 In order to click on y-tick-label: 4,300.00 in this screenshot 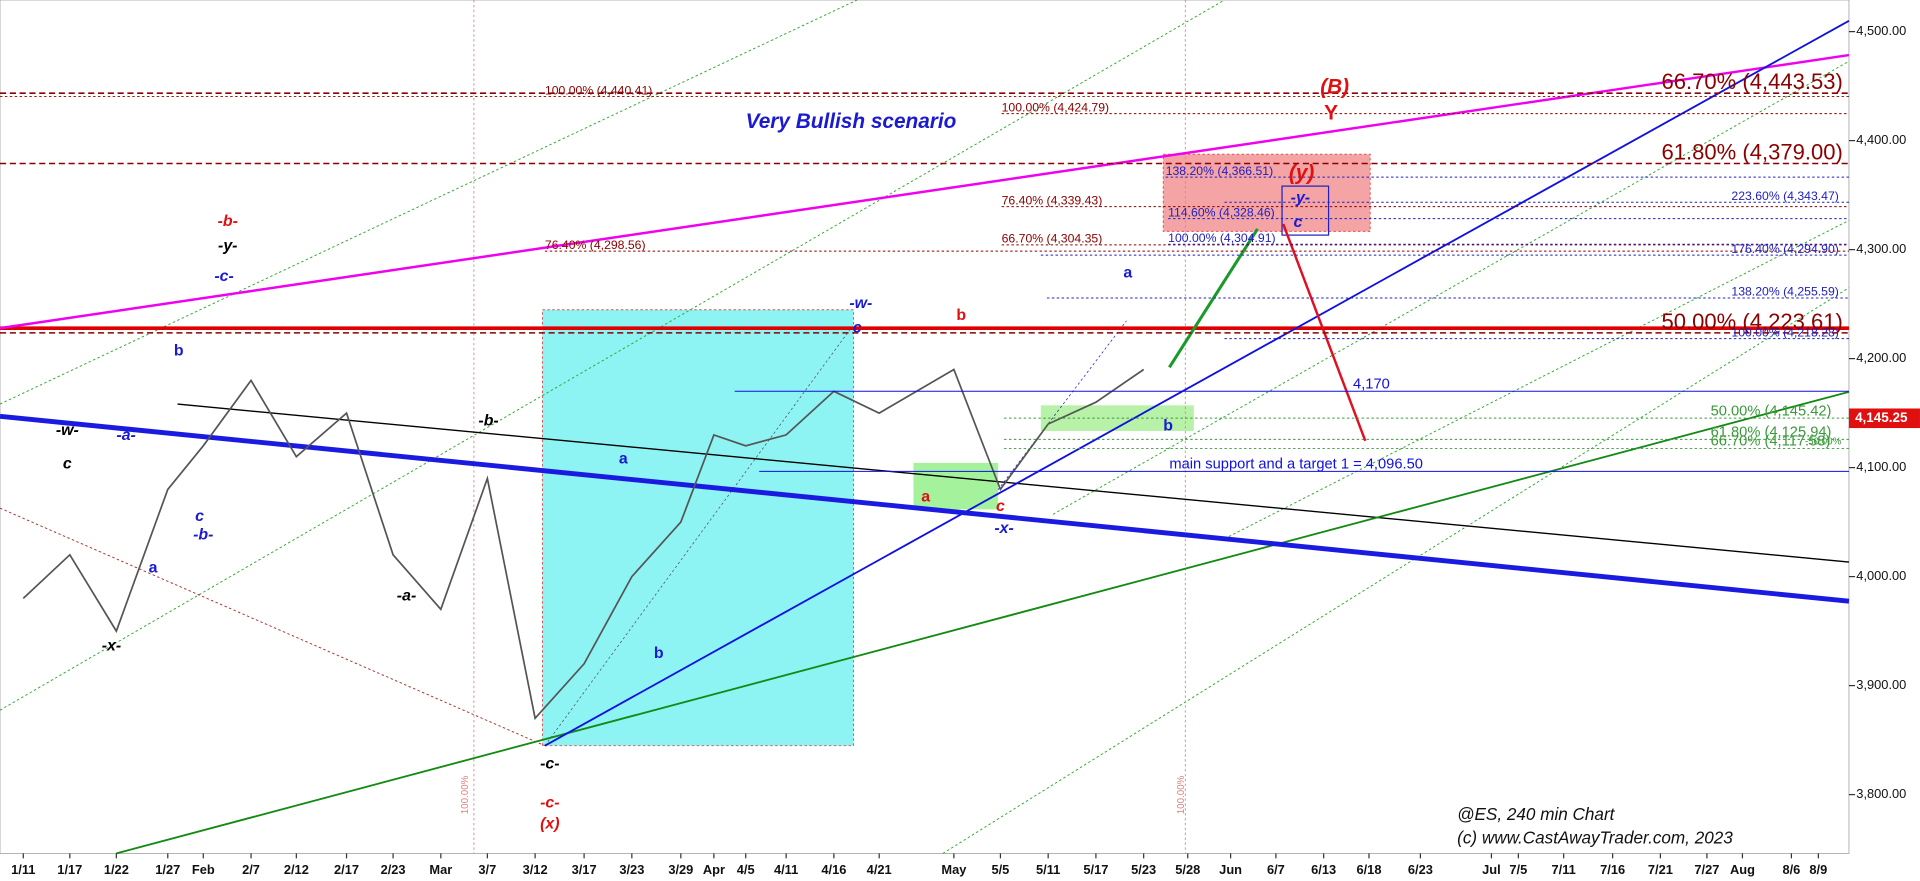, I will do `click(1881, 248)`.